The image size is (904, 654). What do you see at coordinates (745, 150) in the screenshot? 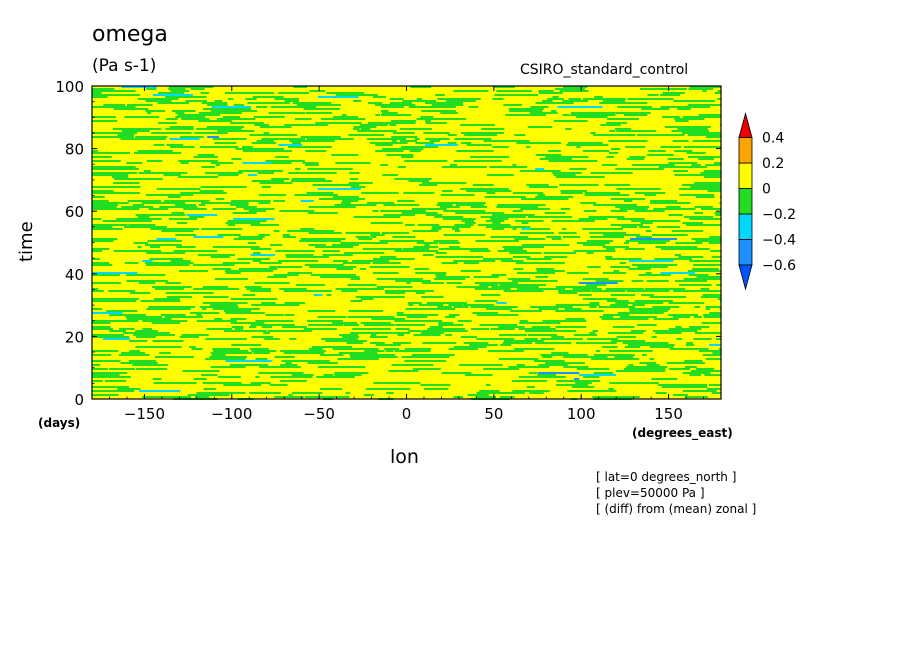
I see `colorbar-box` at bounding box center [745, 150].